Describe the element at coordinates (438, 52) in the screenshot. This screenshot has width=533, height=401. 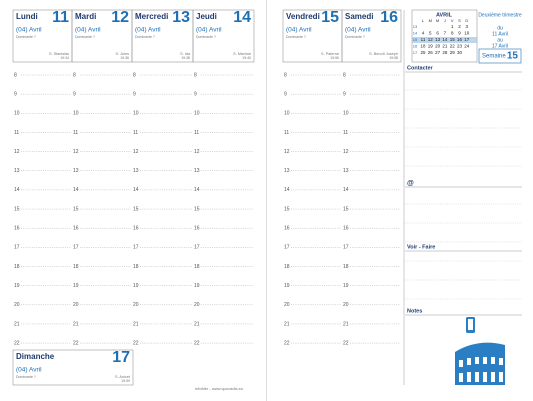
I see `calendar-day: 27` at that location.